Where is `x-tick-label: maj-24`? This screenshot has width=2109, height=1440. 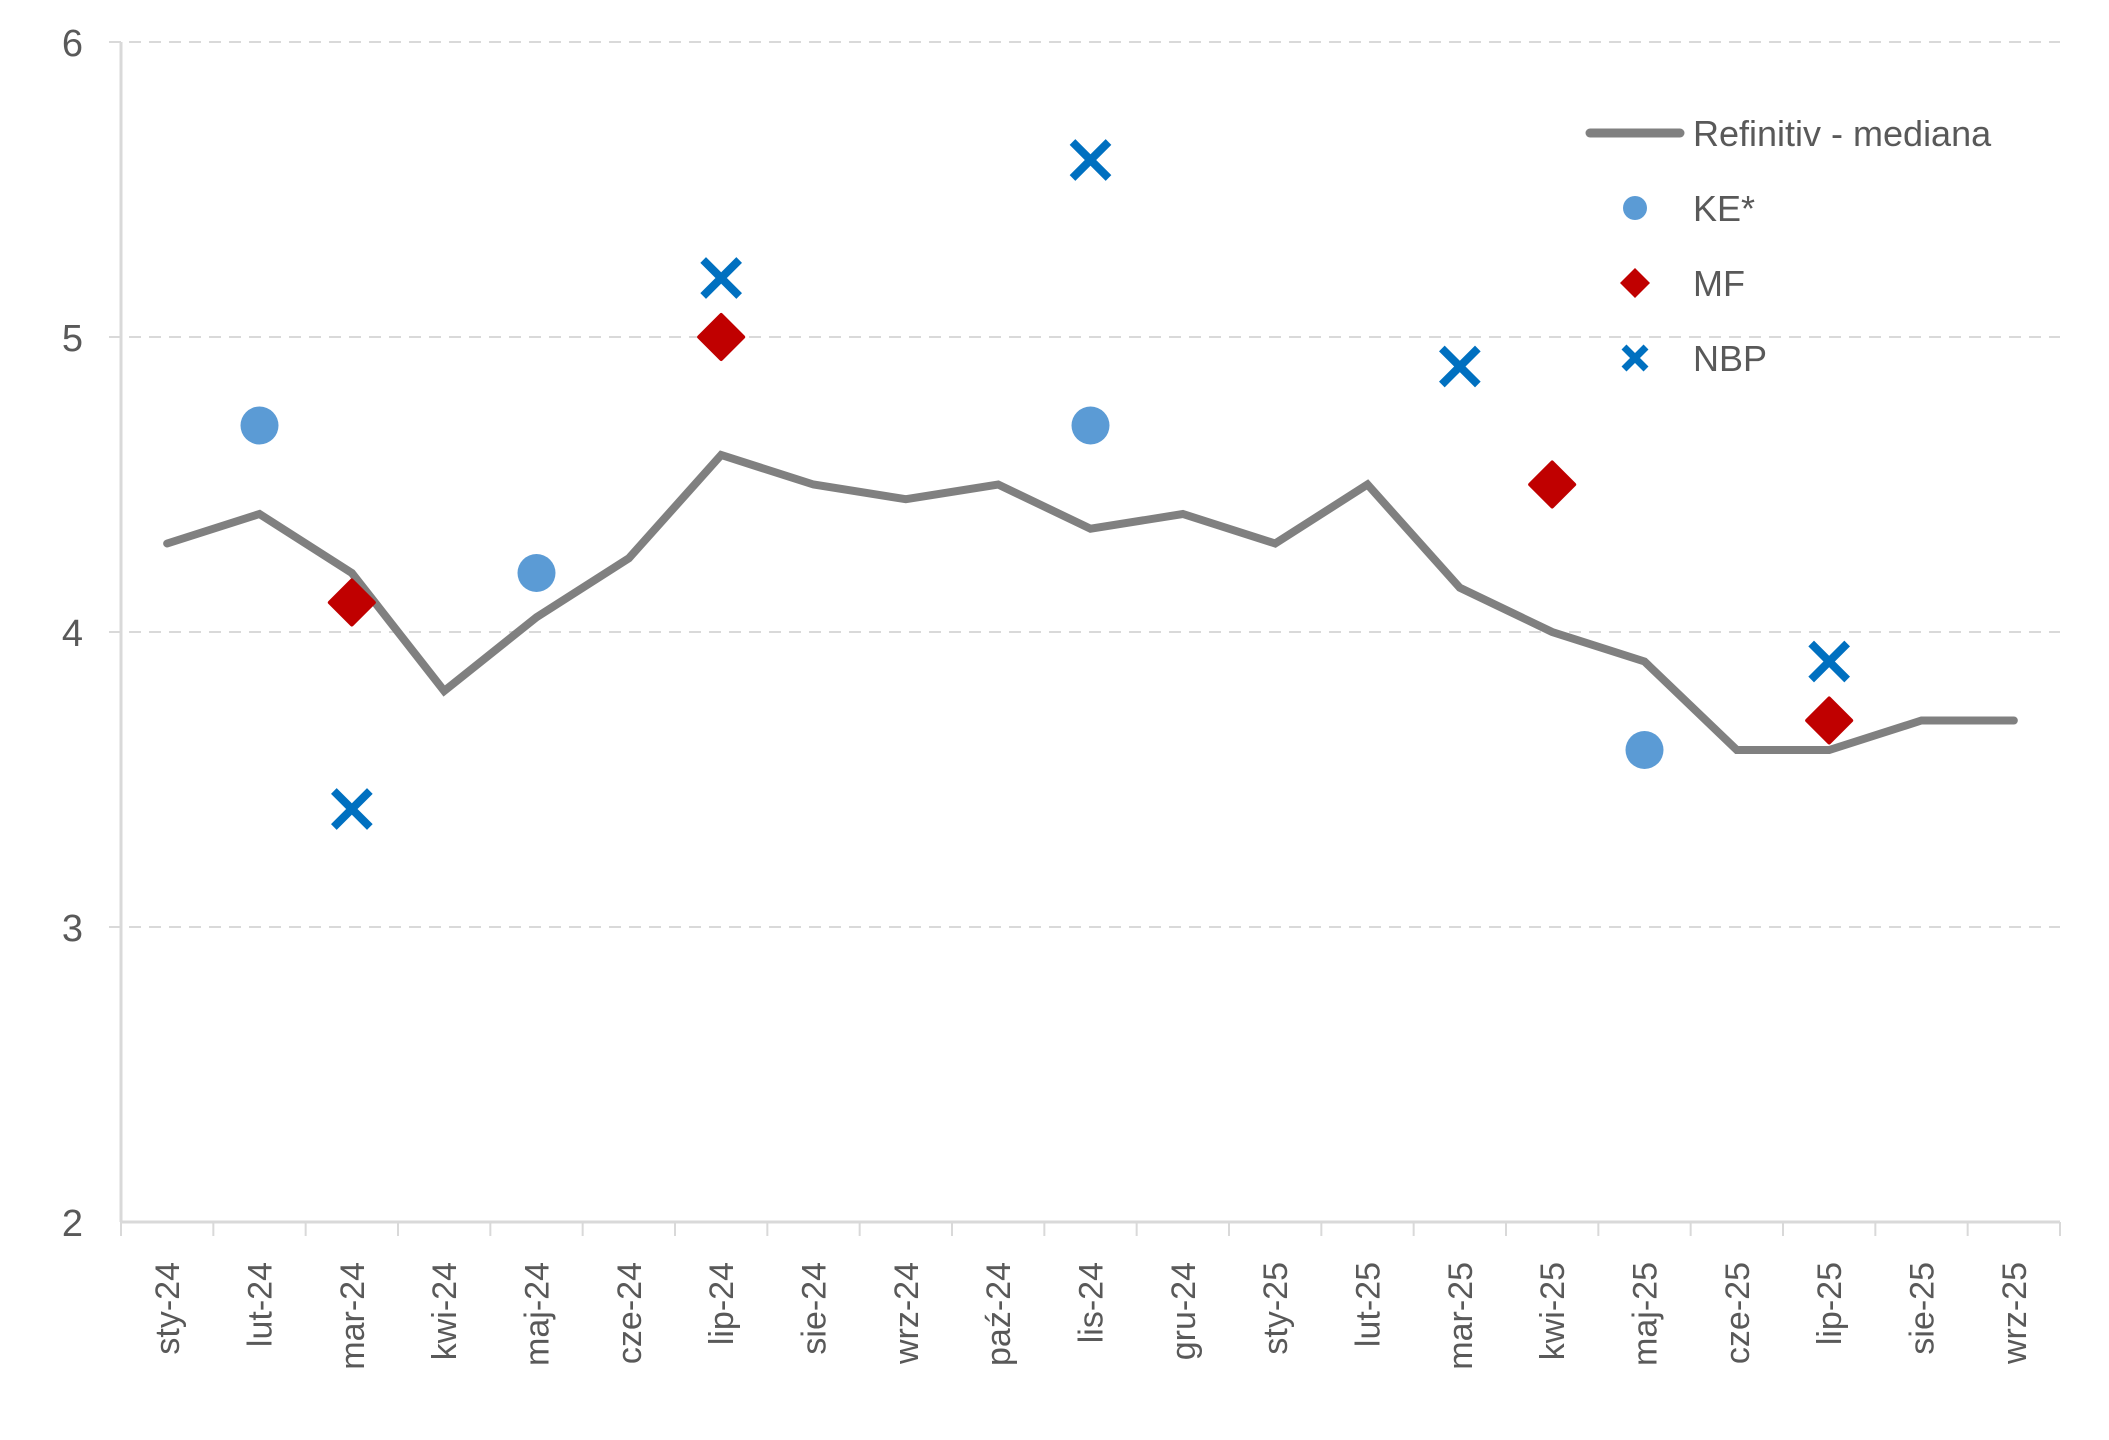 x-tick-label: maj-24 is located at coordinates (538, 1314).